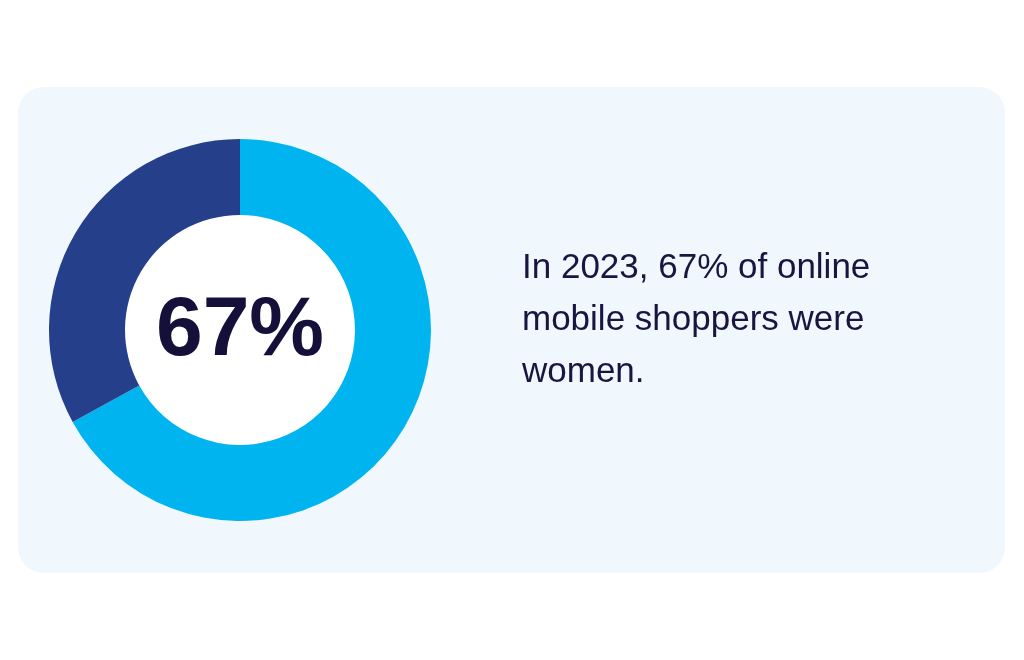 This screenshot has height=660, width=1024. Describe the element at coordinates (240, 326) in the screenshot. I see `data-label: 67%` at that location.